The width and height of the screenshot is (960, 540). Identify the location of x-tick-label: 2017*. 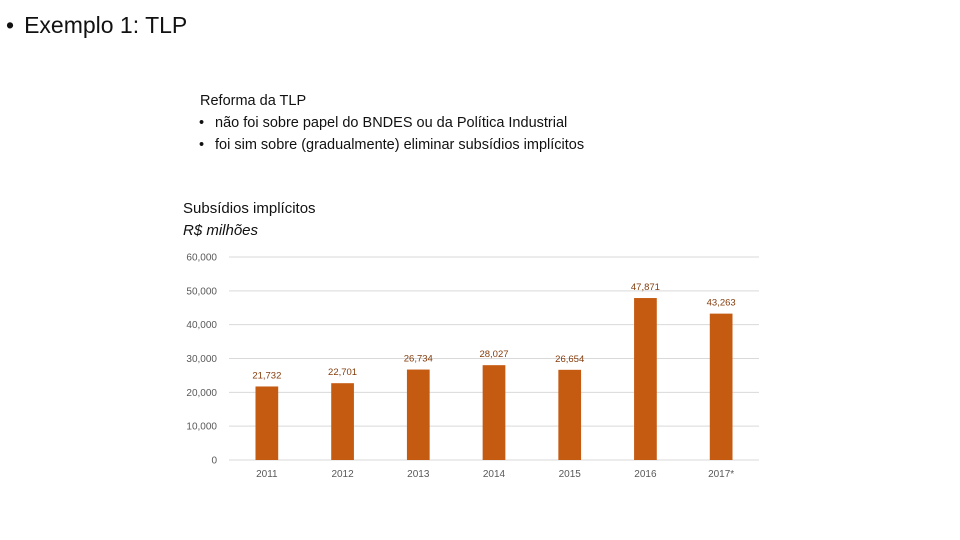
(721, 474).